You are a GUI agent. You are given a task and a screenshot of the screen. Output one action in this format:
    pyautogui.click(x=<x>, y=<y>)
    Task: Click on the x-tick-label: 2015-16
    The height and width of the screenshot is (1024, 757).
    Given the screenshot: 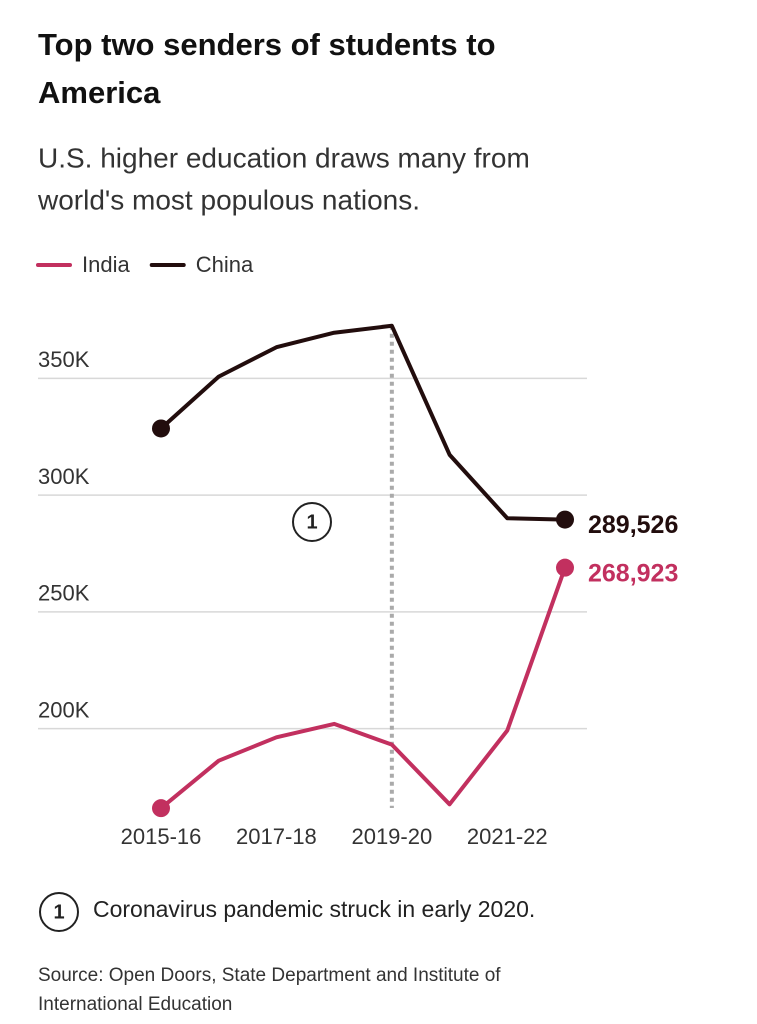 What is the action you would take?
    pyautogui.click(x=161, y=836)
    